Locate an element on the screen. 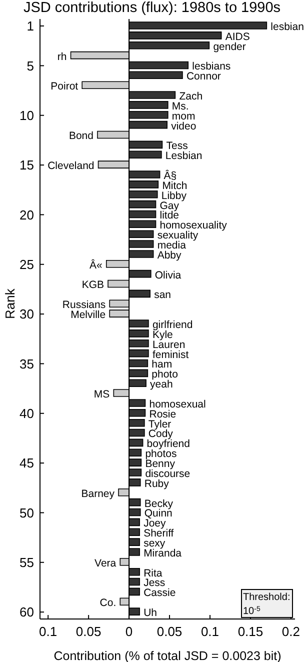  annotation: Melville is located at coordinates (88, 315).